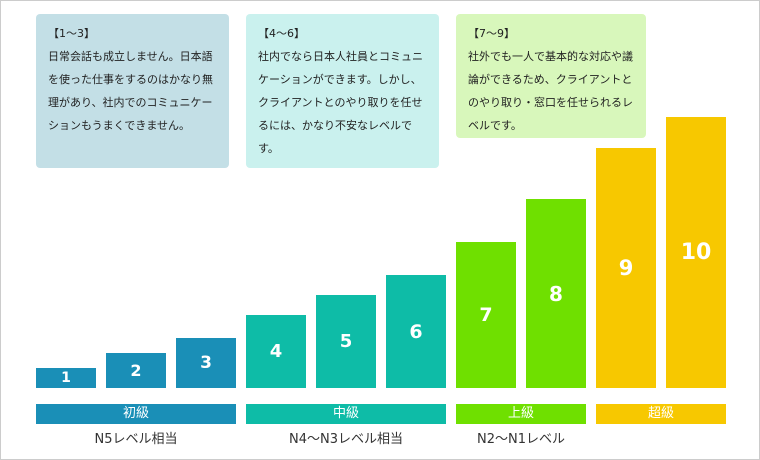 The width and height of the screenshot is (760, 460). Describe the element at coordinates (556, 293) in the screenshot. I see `level-bar: 8` at that location.